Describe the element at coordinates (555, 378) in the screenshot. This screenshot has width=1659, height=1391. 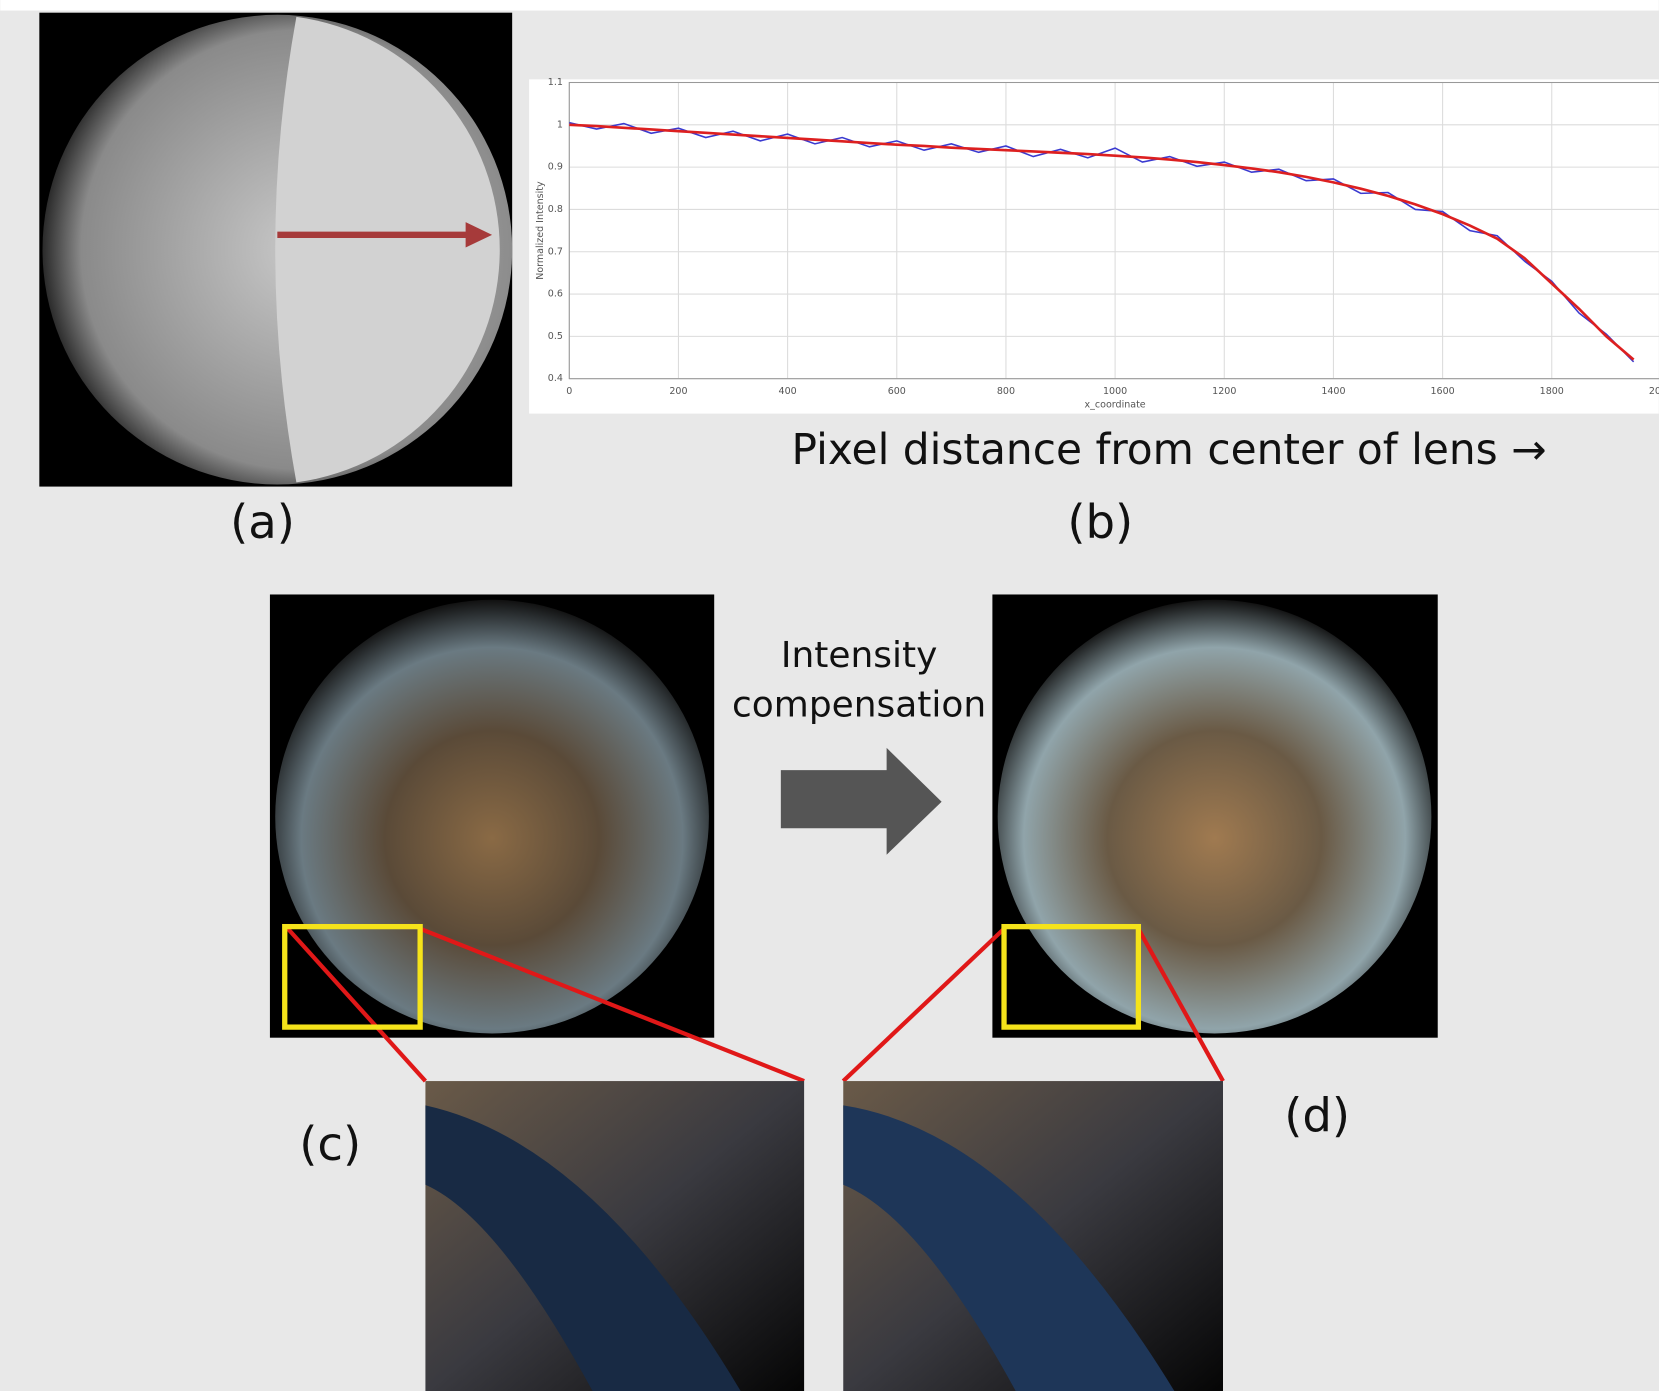
I see `y-tick-label: 0.4` at that location.